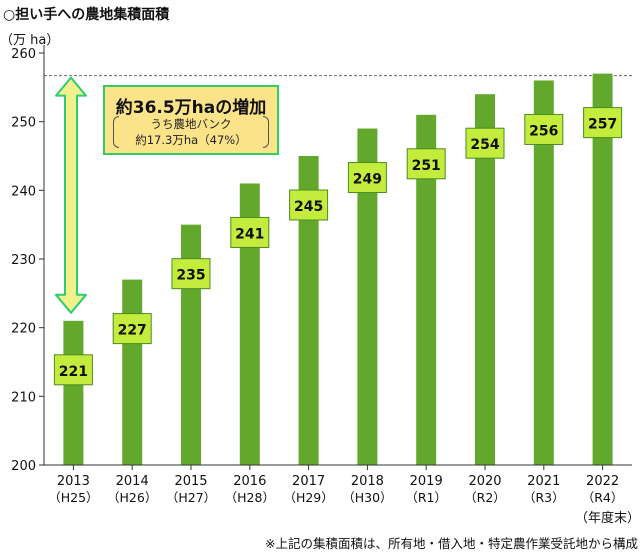 The width and height of the screenshot is (640, 560). Describe the element at coordinates (132, 481) in the screenshot. I see `x-tick-label: 2014` at that location.